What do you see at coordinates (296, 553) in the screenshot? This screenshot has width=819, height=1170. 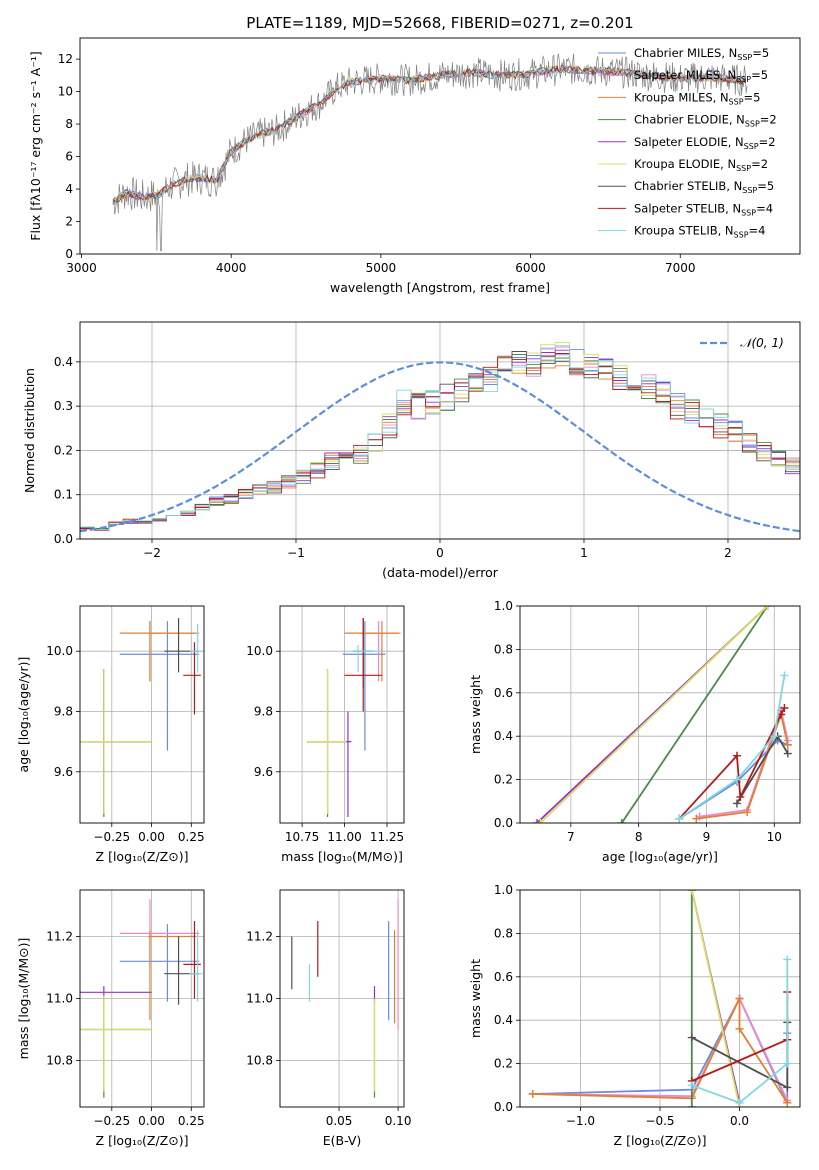 I see `residuals-xtick-label: −1` at bounding box center [296, 553].